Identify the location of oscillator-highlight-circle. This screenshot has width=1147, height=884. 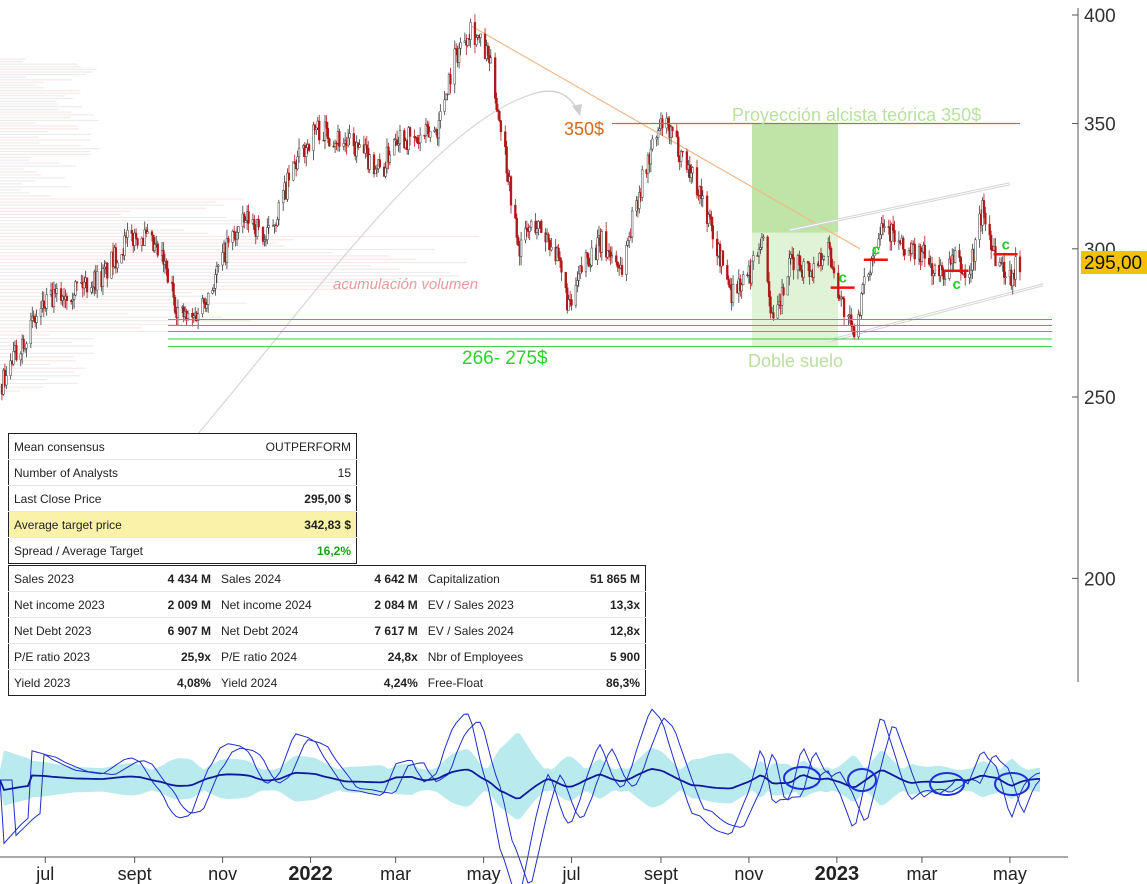
(802, 778).